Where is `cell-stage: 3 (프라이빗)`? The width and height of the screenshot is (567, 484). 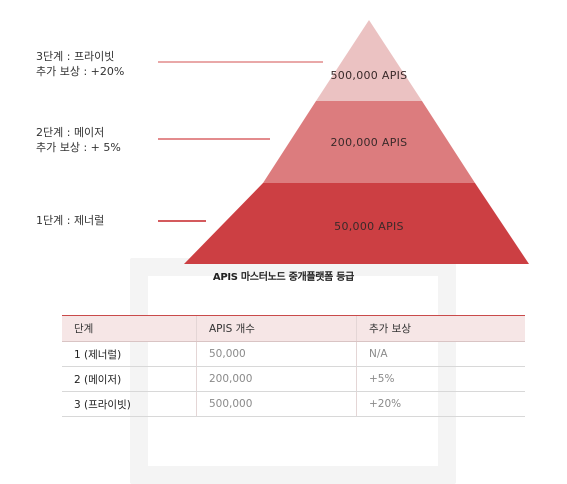
cell-stage: 3 (프라이빗) is located at coordinates (129, 404).